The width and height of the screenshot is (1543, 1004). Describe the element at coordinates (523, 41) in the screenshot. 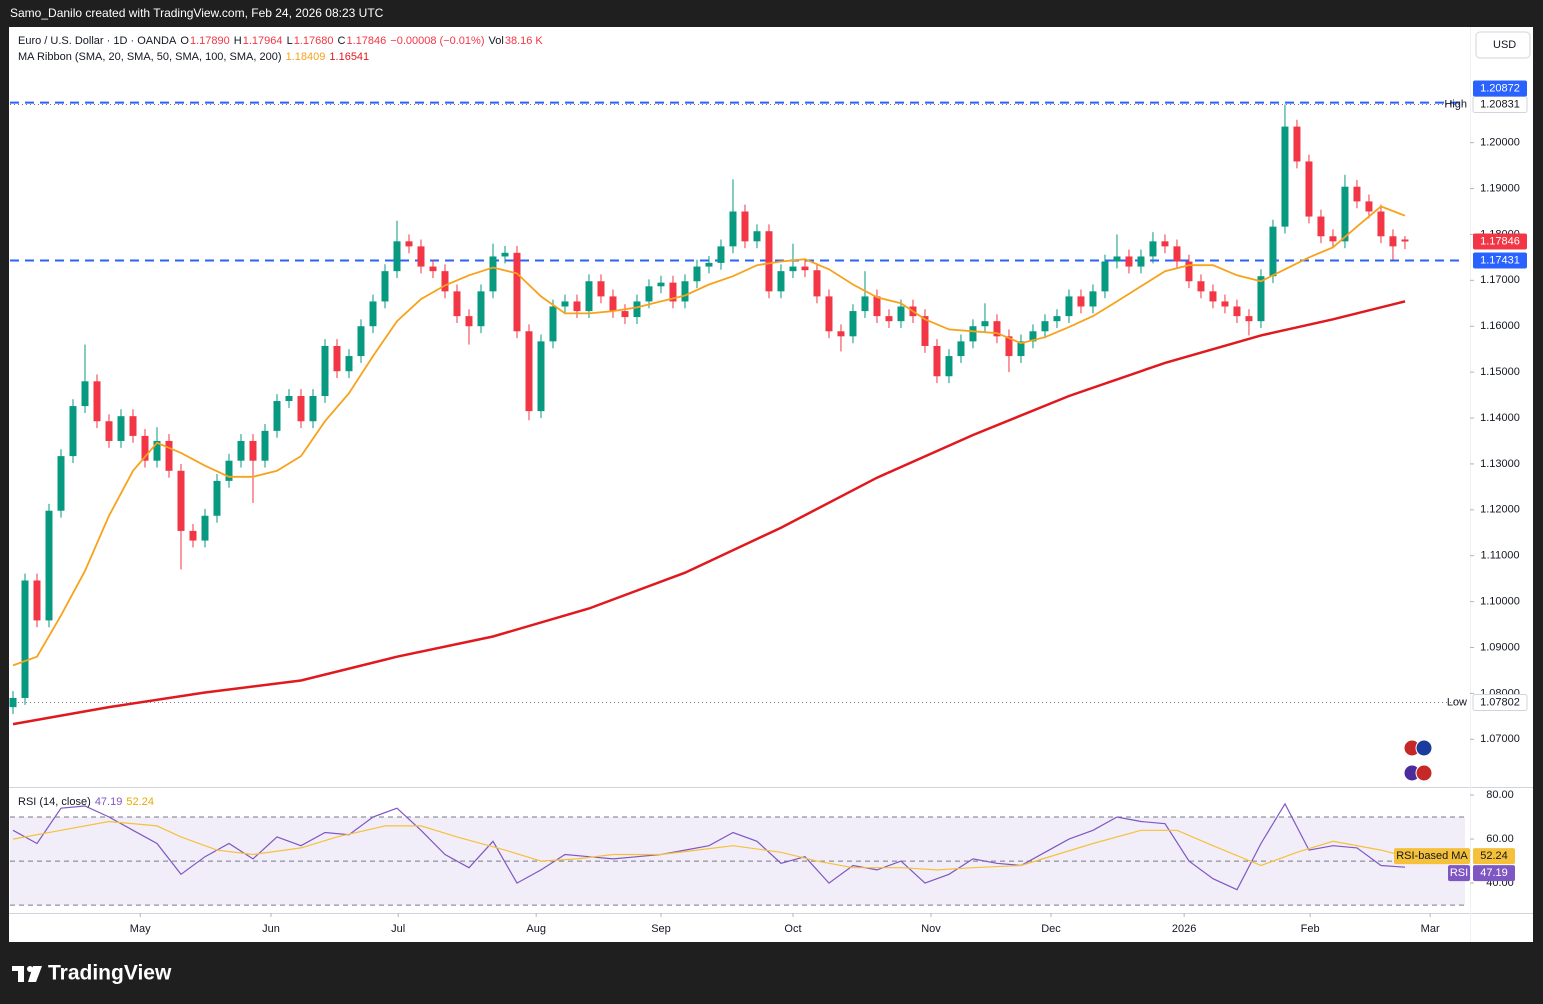

I see `volume: 38.16 K` at that location.